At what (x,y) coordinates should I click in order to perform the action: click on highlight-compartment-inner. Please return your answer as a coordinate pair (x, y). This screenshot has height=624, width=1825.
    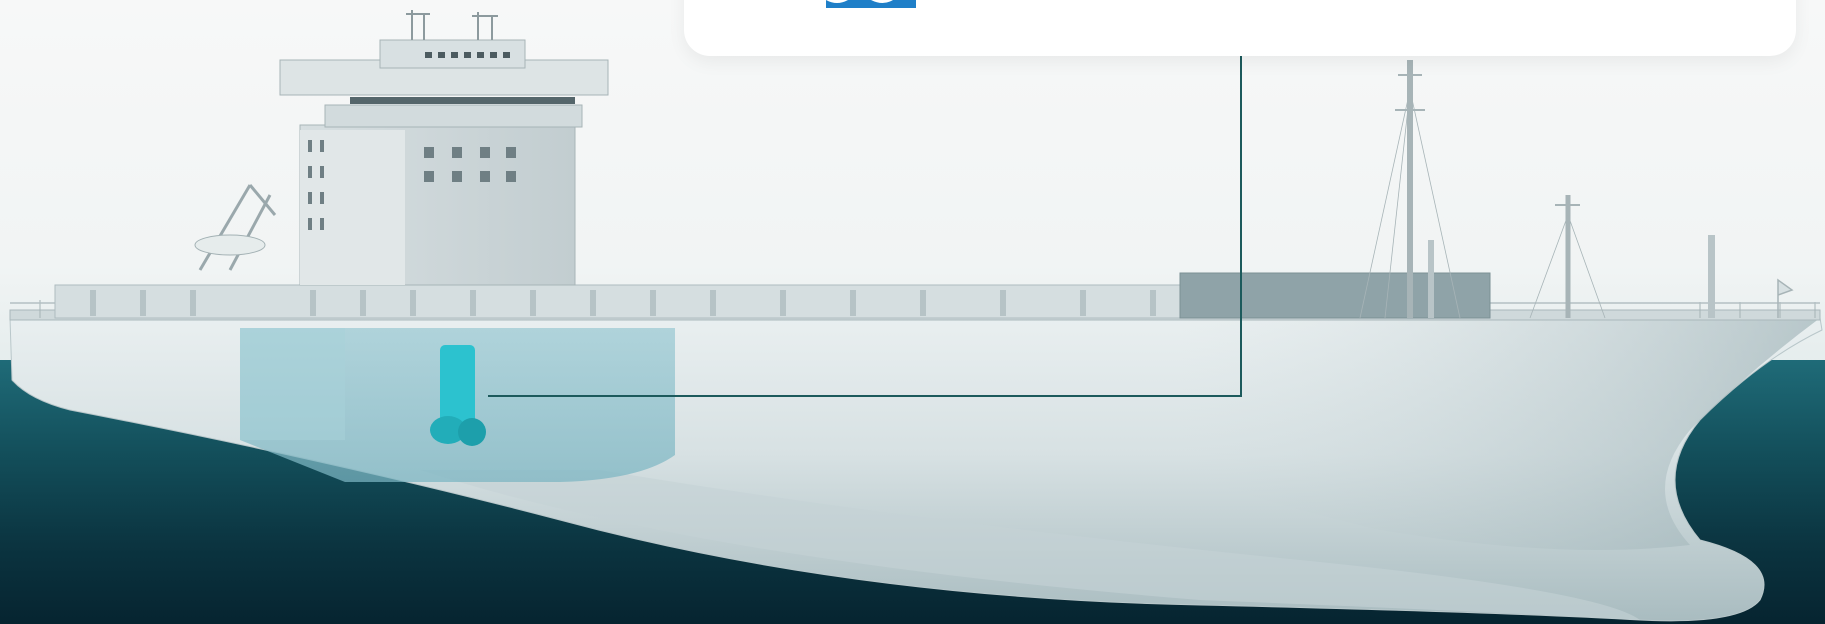
    Looking at the image, I should click on (292, 384).